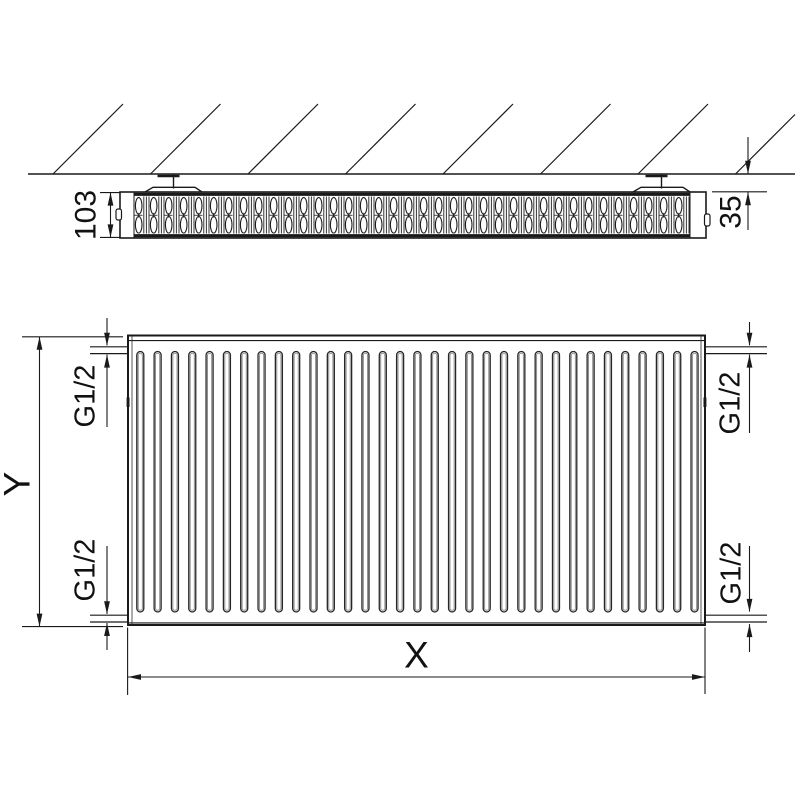 Image resolution: width=800 pixels, height=800 pixels. What do you see at coordinates (416, 655) in the screenshot?
I see `dim-width-label: X` at bounding box center [416, 655].